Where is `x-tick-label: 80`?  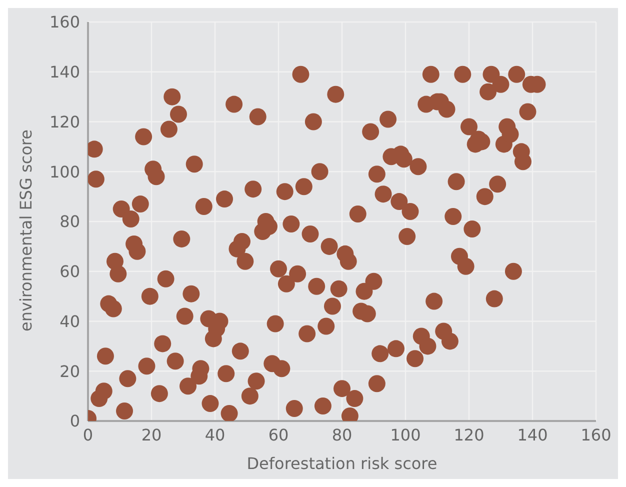 x-tick-label: 80 is located at coordinates (342, 434).